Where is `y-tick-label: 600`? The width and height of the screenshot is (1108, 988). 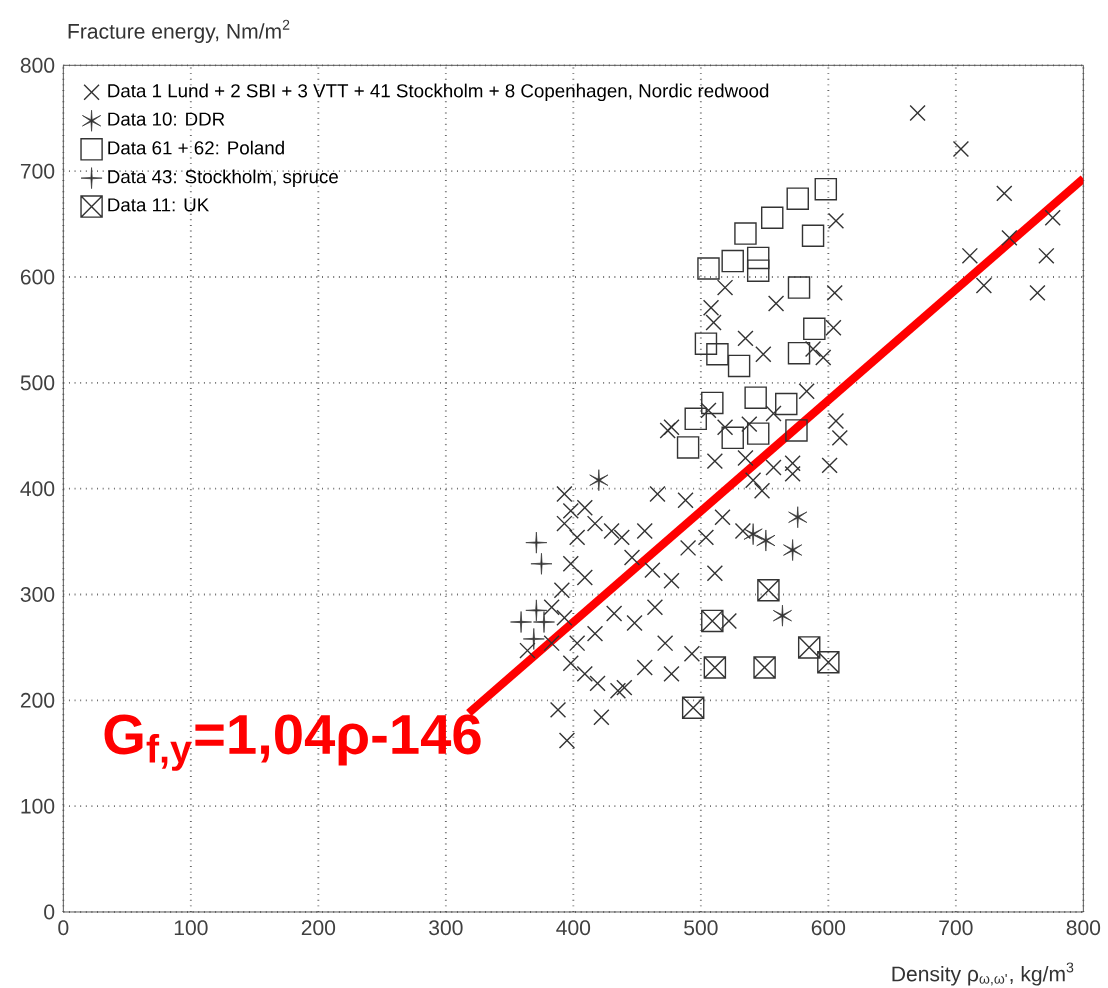
y-tick-label: 600 is located at coordinates (37, 277).